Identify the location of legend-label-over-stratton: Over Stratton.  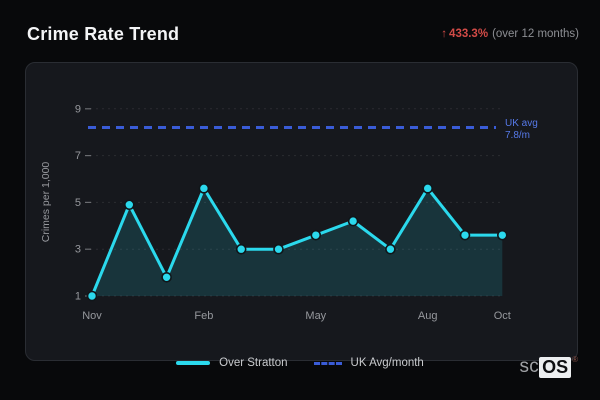
(253, 363).